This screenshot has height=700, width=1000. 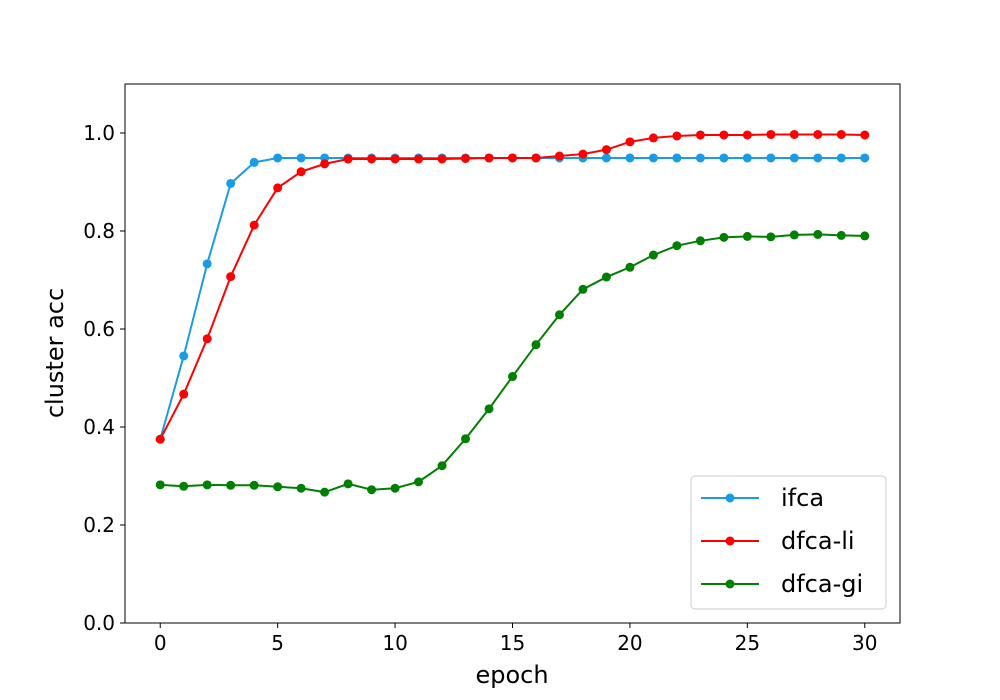 What do you see at coordinates (99, 623) in the screenshot?
I see `y-tick-label: 0.0` at bounding box center [99, 623].